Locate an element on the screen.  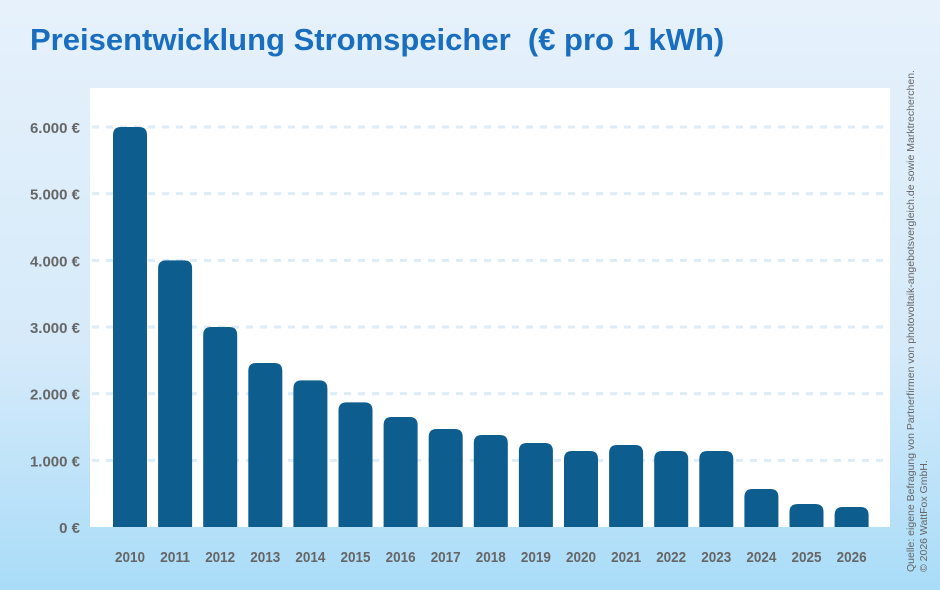
y-tick-label: 4.000 € is located at coordinates (55, 261).